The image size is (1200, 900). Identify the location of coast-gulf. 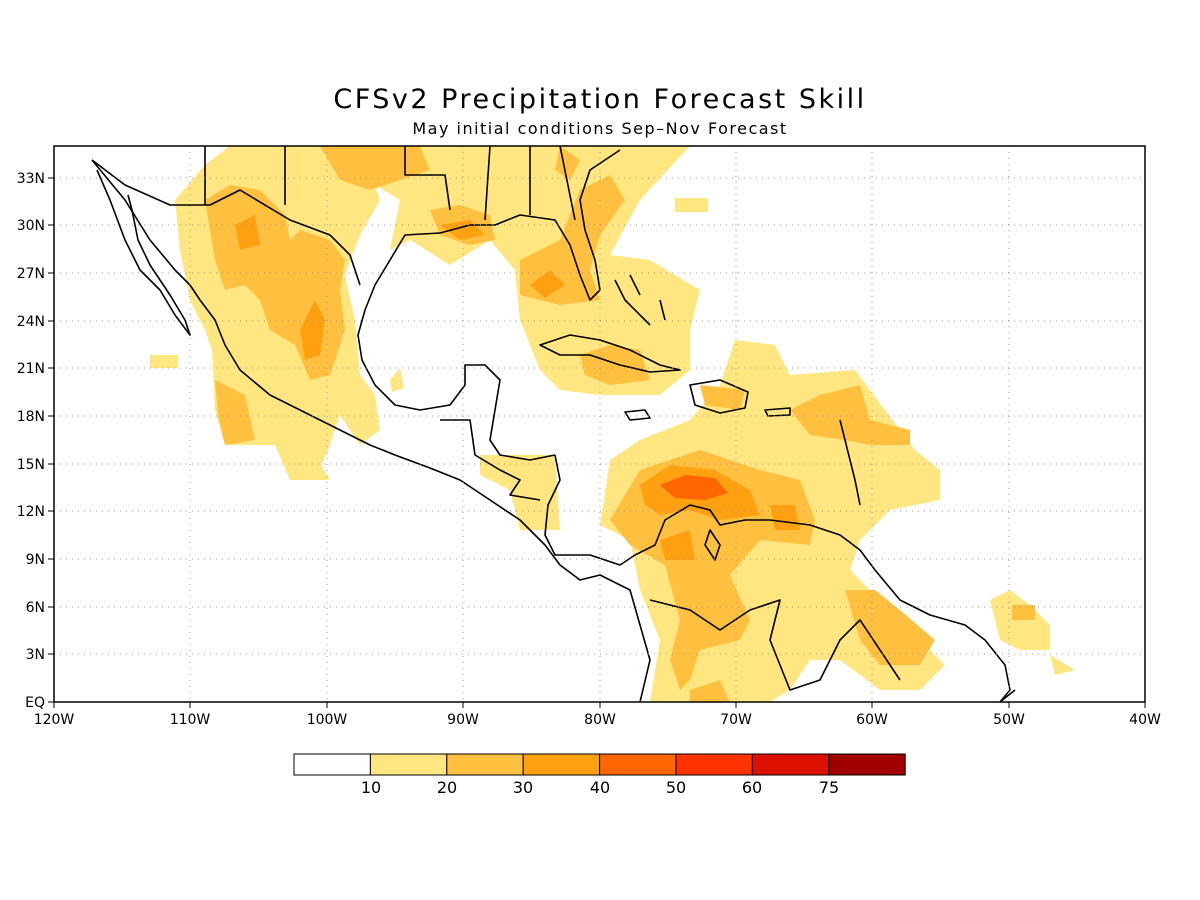
(456, 346).